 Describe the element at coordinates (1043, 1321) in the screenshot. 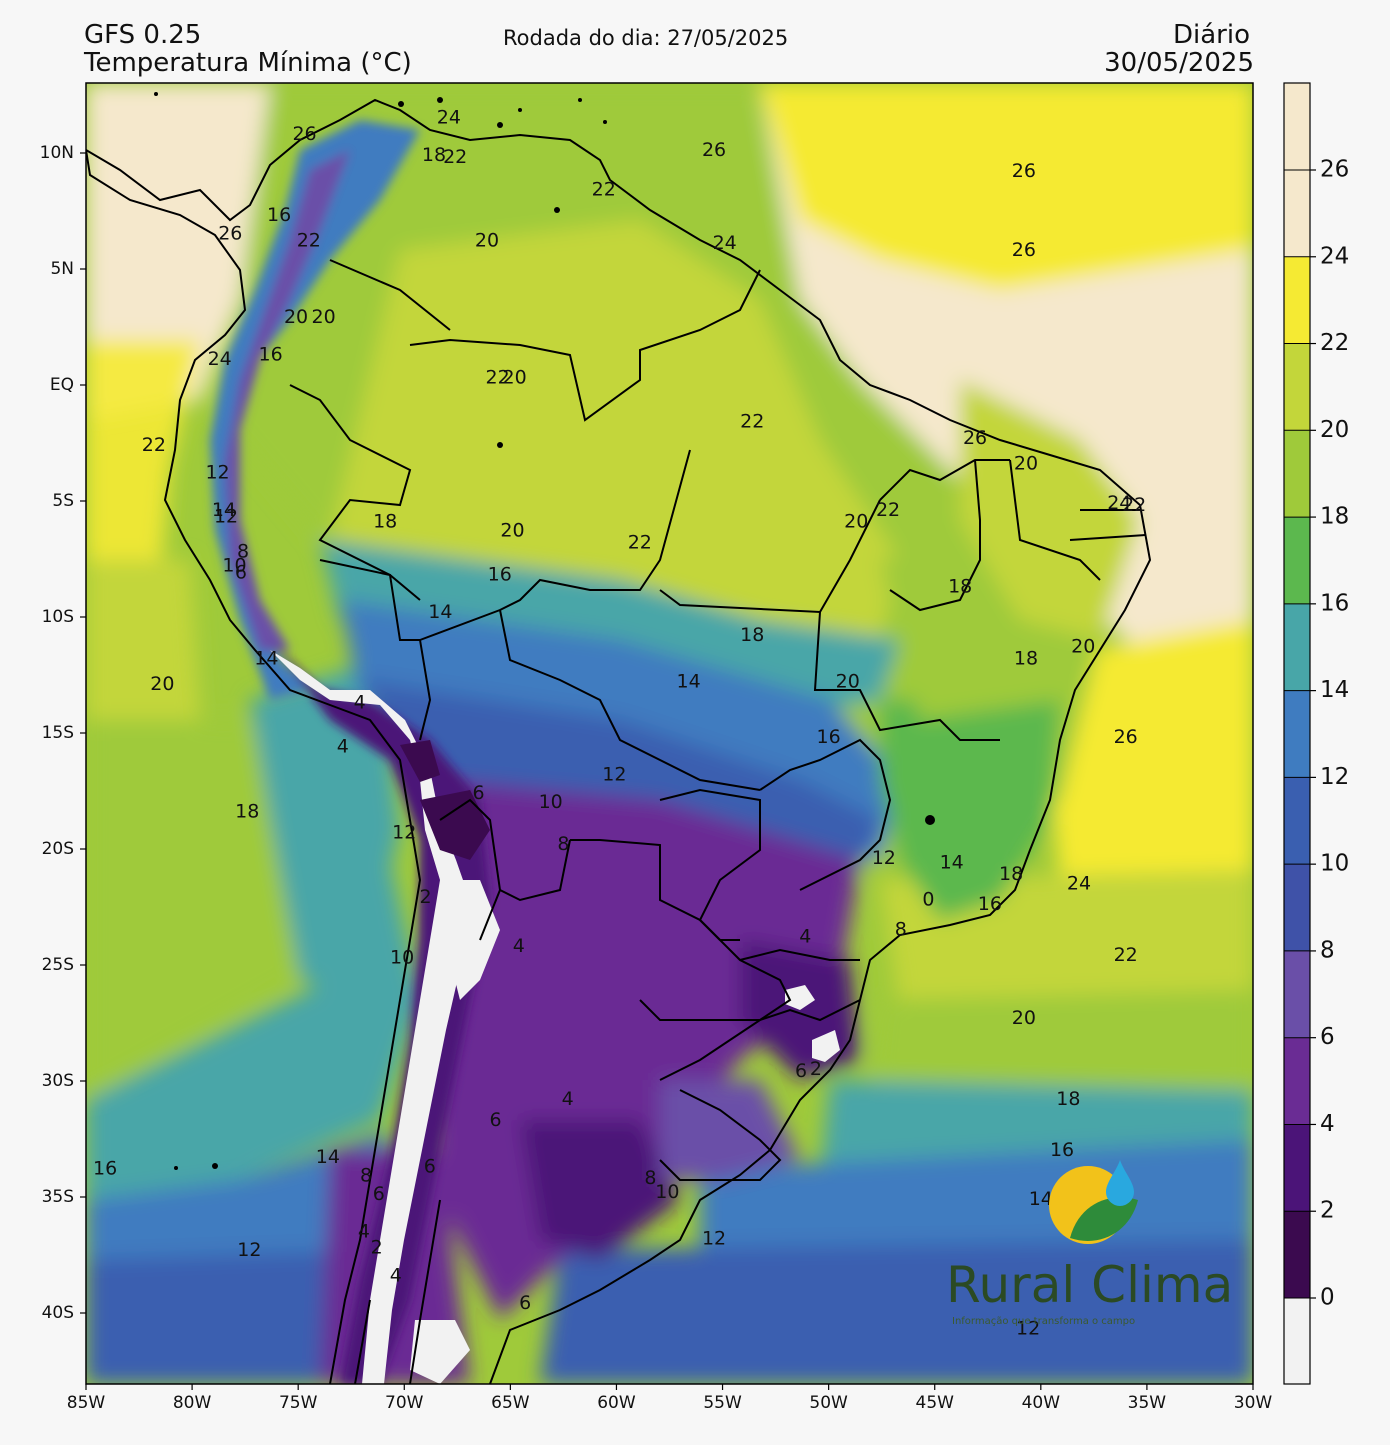

I see `logo-tagline: Informação que transforma o campo` at that location.